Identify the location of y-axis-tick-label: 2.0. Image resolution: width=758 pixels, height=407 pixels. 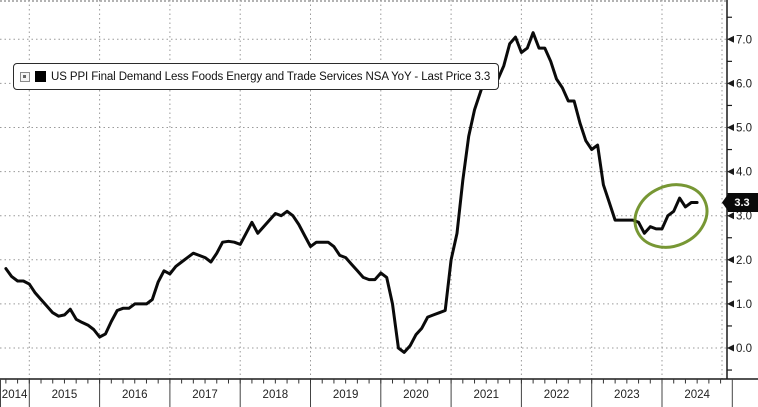
(744, 261).